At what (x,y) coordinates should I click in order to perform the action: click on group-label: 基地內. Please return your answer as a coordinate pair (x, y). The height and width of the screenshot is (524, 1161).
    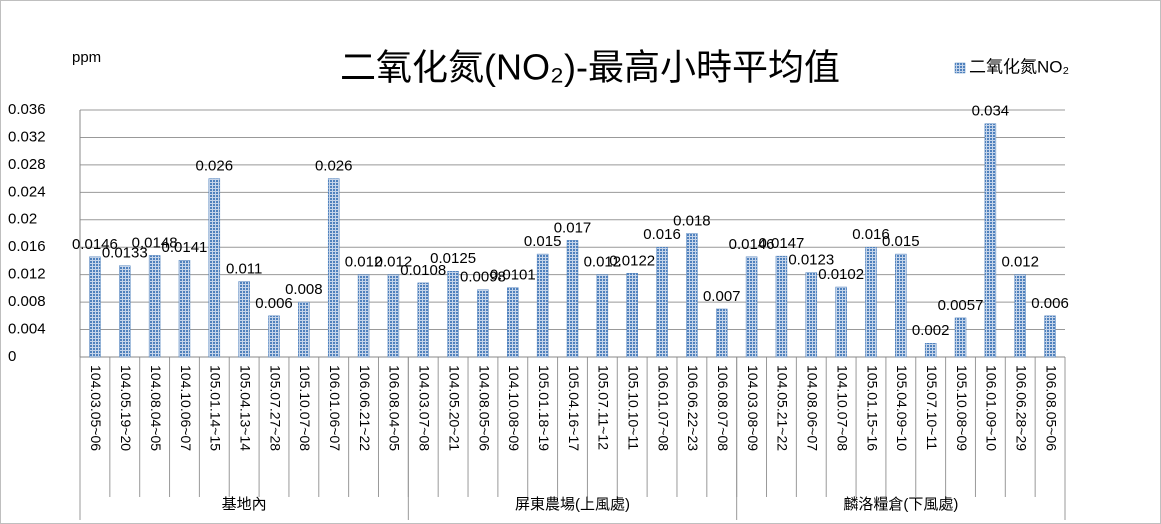
    Looking at the image, I should click on (244, 504).